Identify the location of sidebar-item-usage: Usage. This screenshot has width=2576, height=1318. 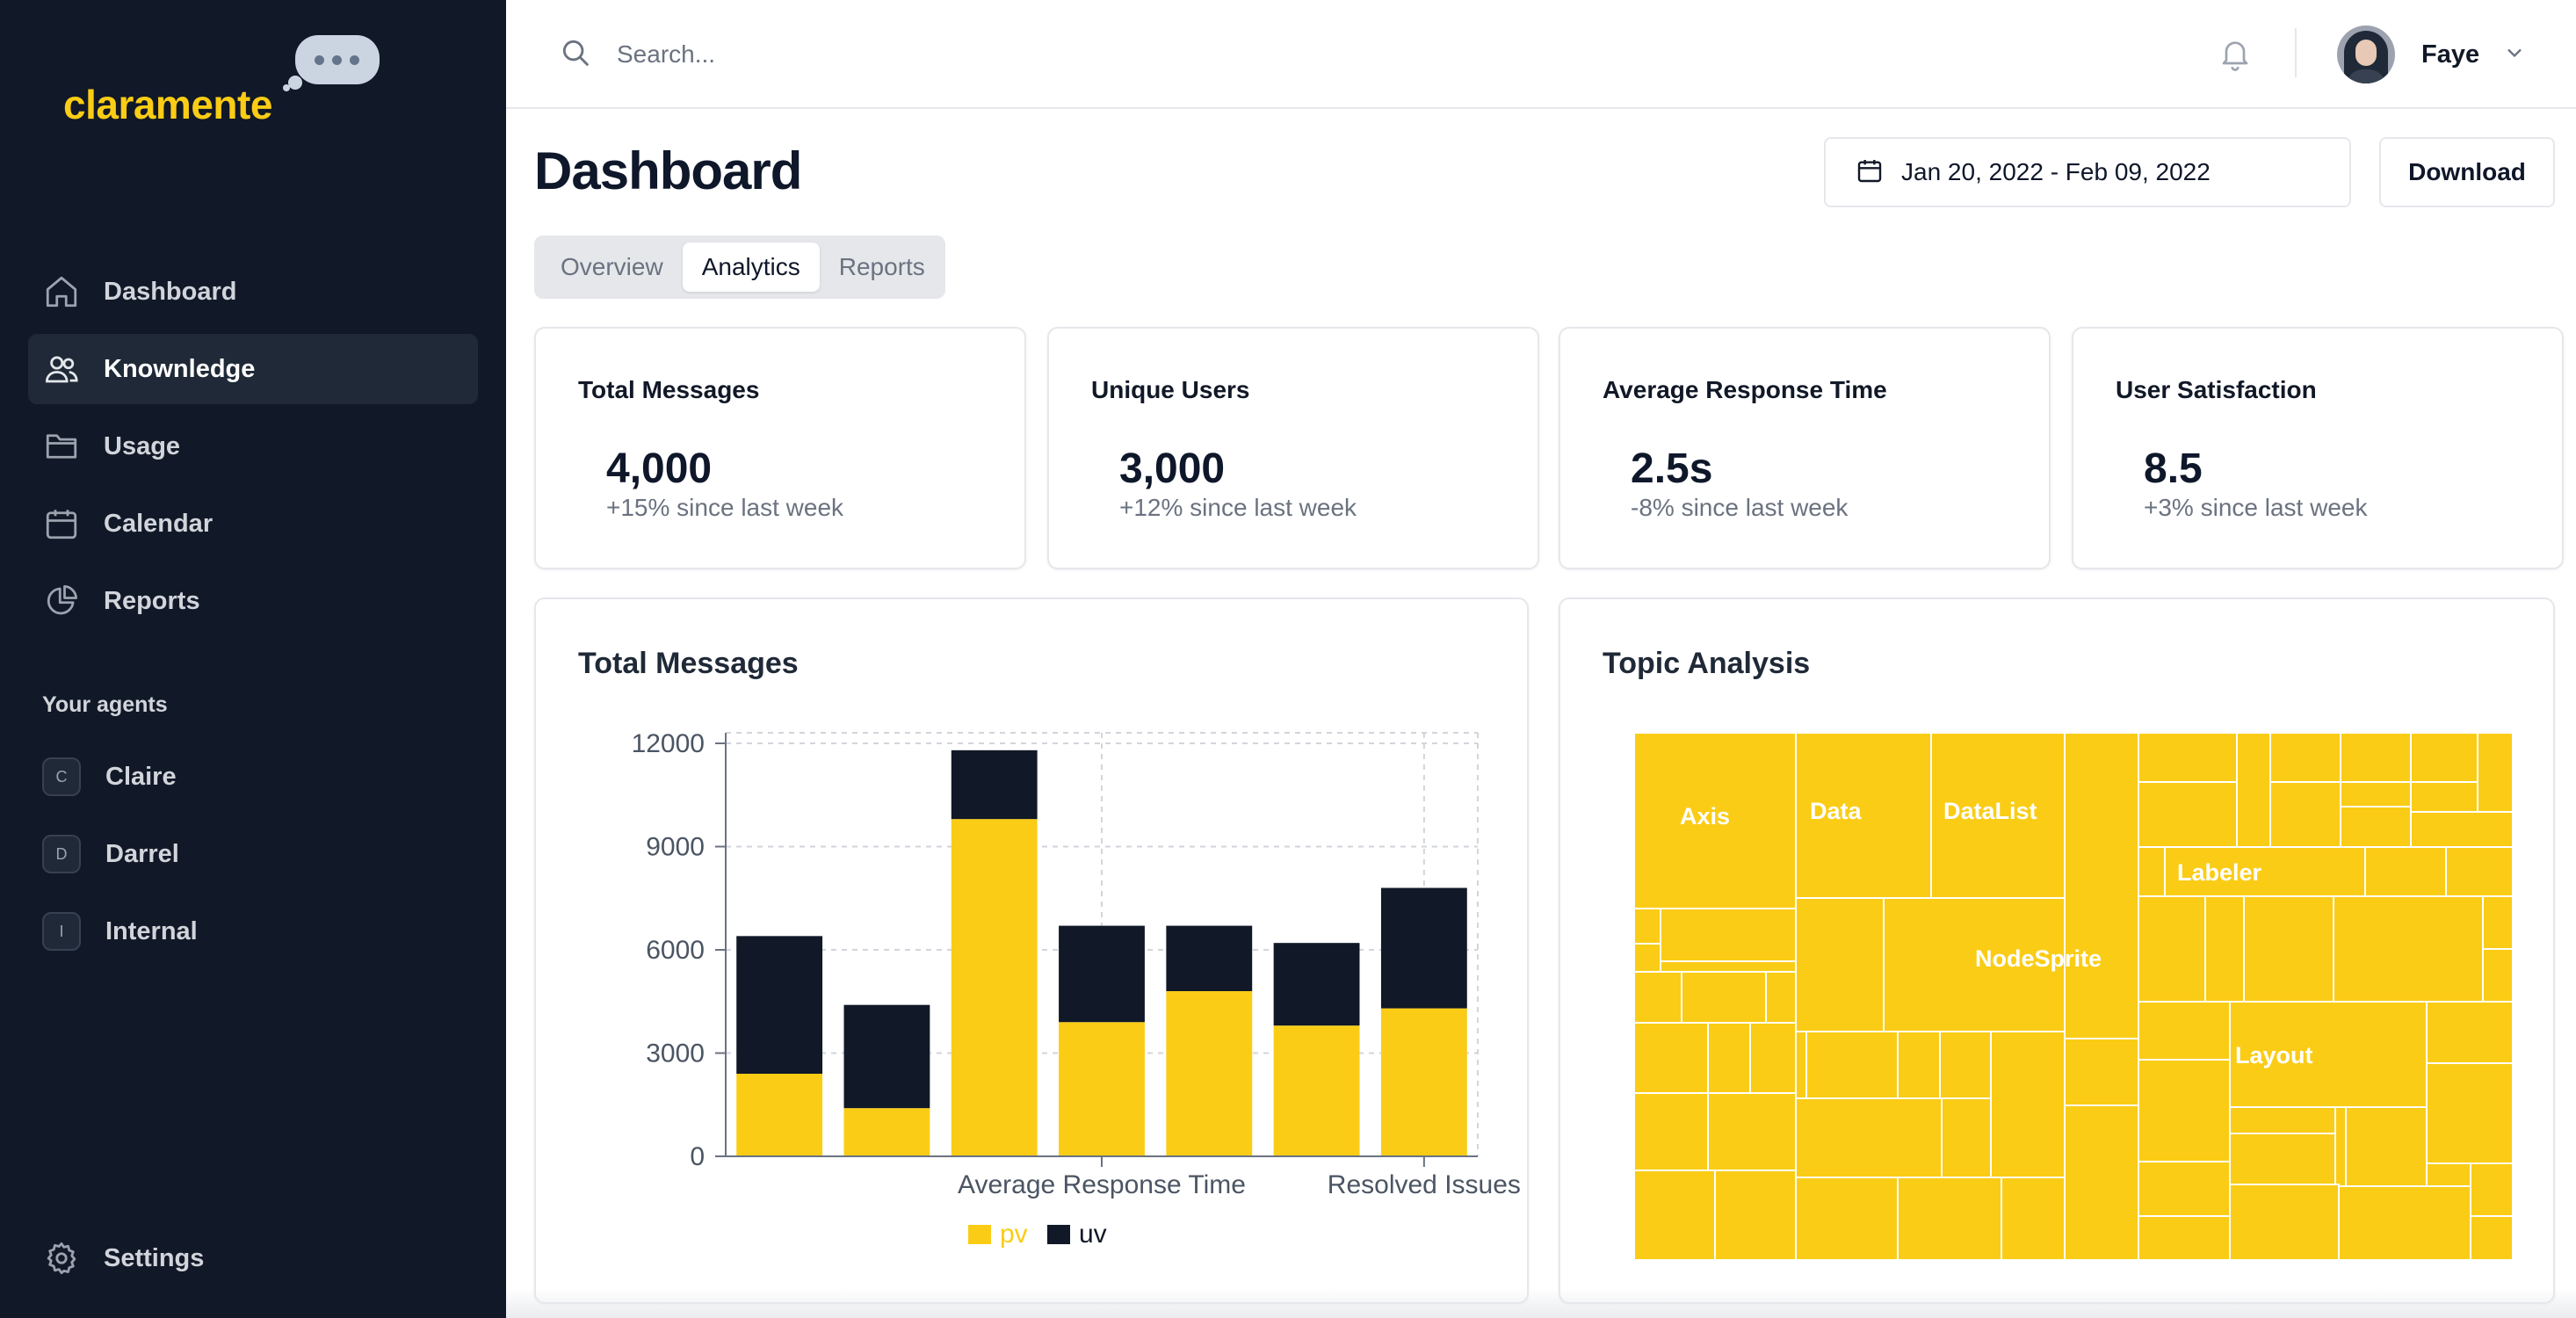
(253, 447).